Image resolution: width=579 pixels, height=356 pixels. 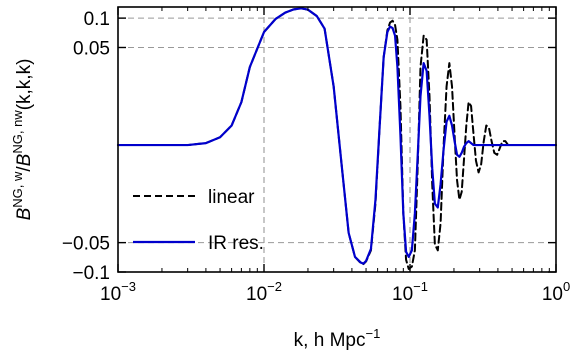 I want to click on y-axis-title-part: (k,k,k), so click(x=24, y=85).